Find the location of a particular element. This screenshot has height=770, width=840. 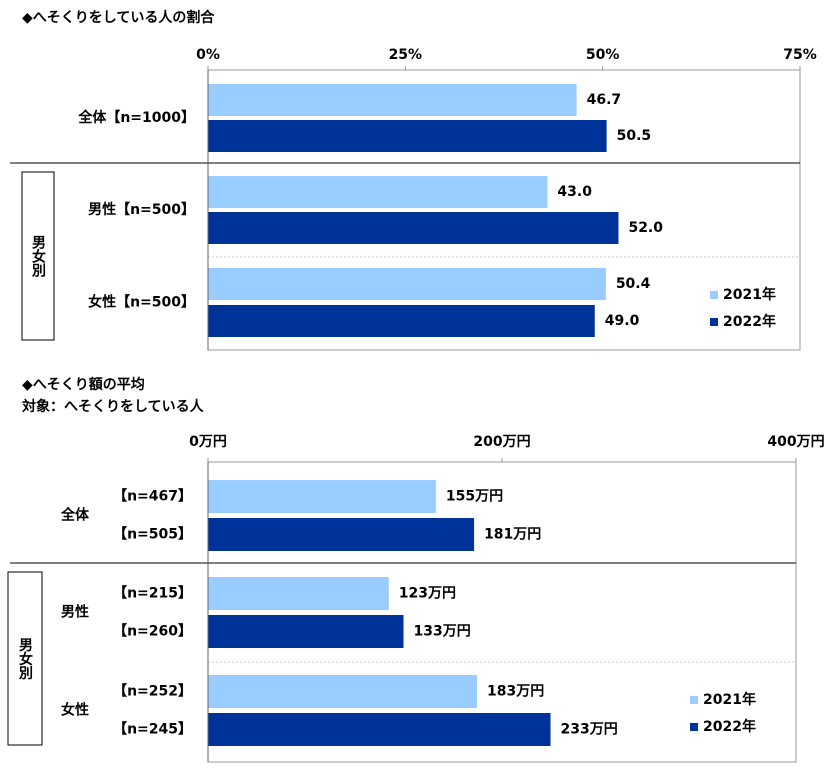

sample-label: 【n=215】 is located at coordinates (152, 594).